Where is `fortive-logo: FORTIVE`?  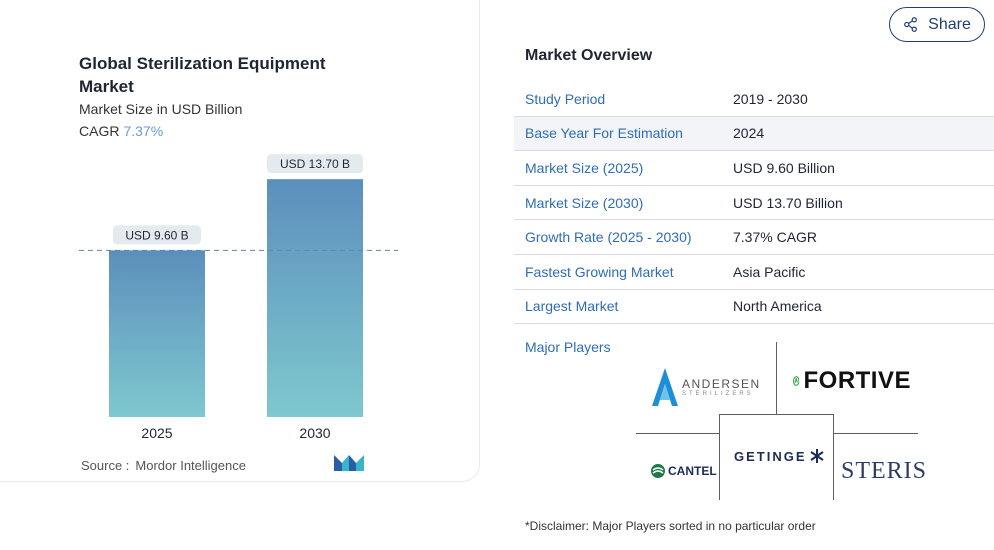
fortive-logo: FORTIVE is located at coordinates (852, 381).